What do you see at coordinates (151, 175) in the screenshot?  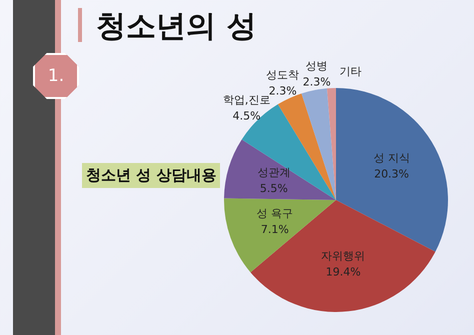 I see `text: 청소년 성 상담내용` at bounding box center [151, 175].